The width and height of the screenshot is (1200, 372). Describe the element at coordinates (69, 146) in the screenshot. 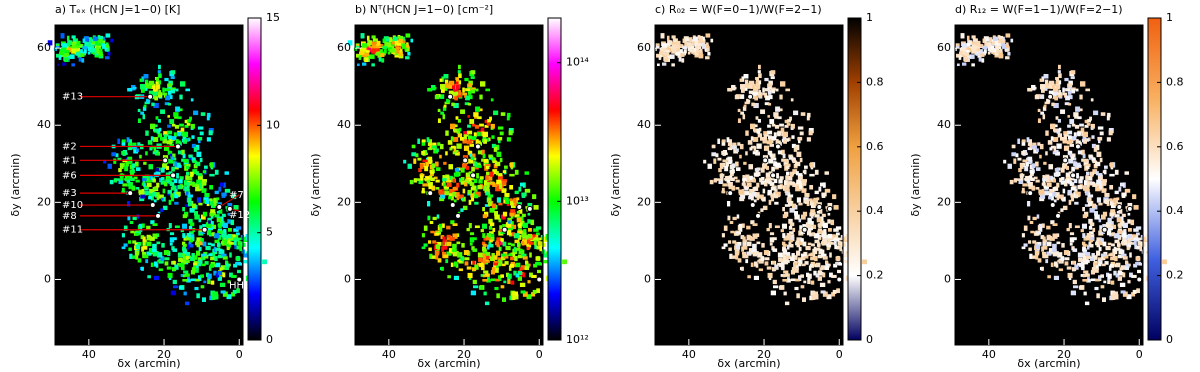

I see `source-label: #2` at that location.